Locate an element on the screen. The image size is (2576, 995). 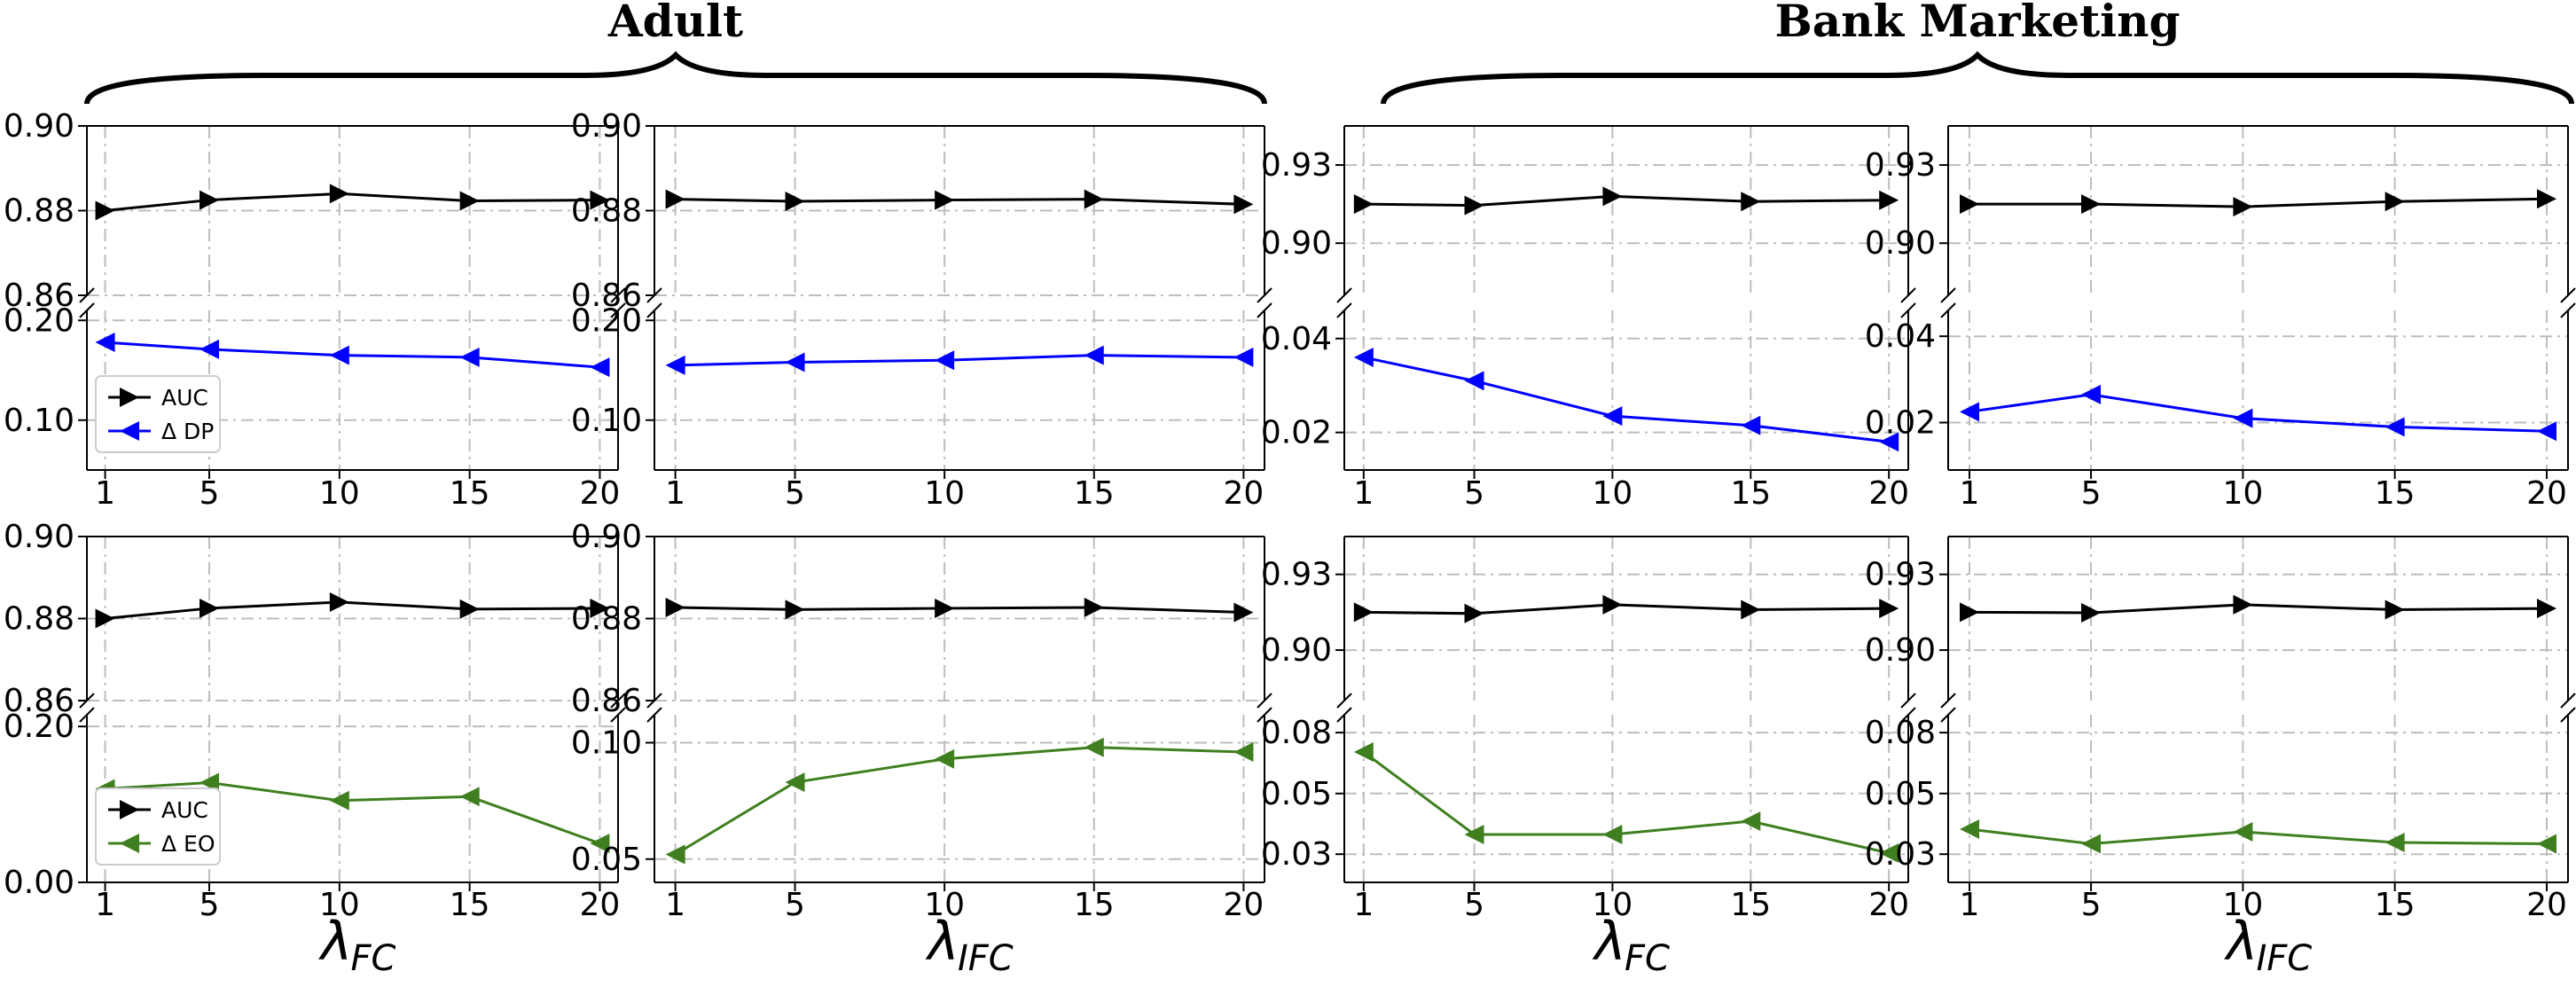
panel-2-auc-ytick-label-1: 0.93 is located at coordinates (1296, 166).